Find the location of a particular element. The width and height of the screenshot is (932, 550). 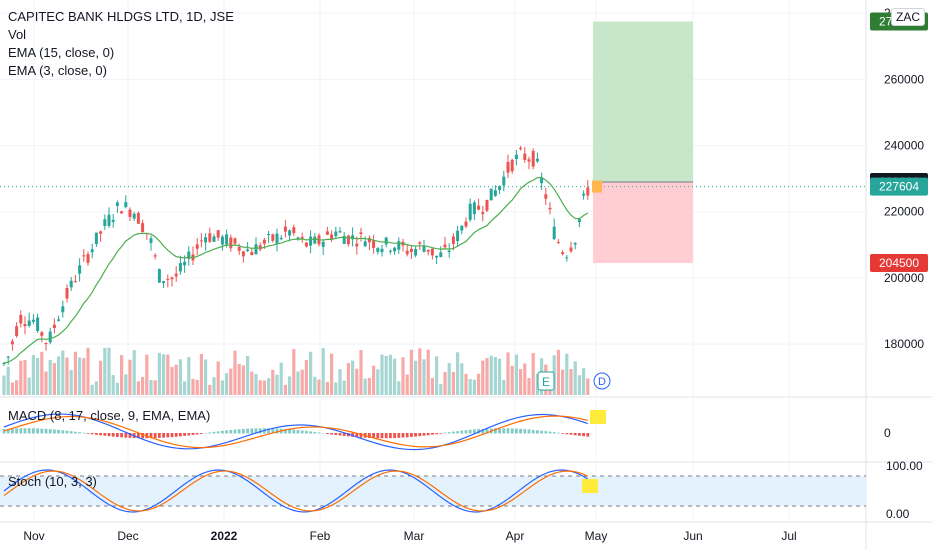

stoch-label: Stoch (10, 3, 3) is located at coordinates (52, 481).